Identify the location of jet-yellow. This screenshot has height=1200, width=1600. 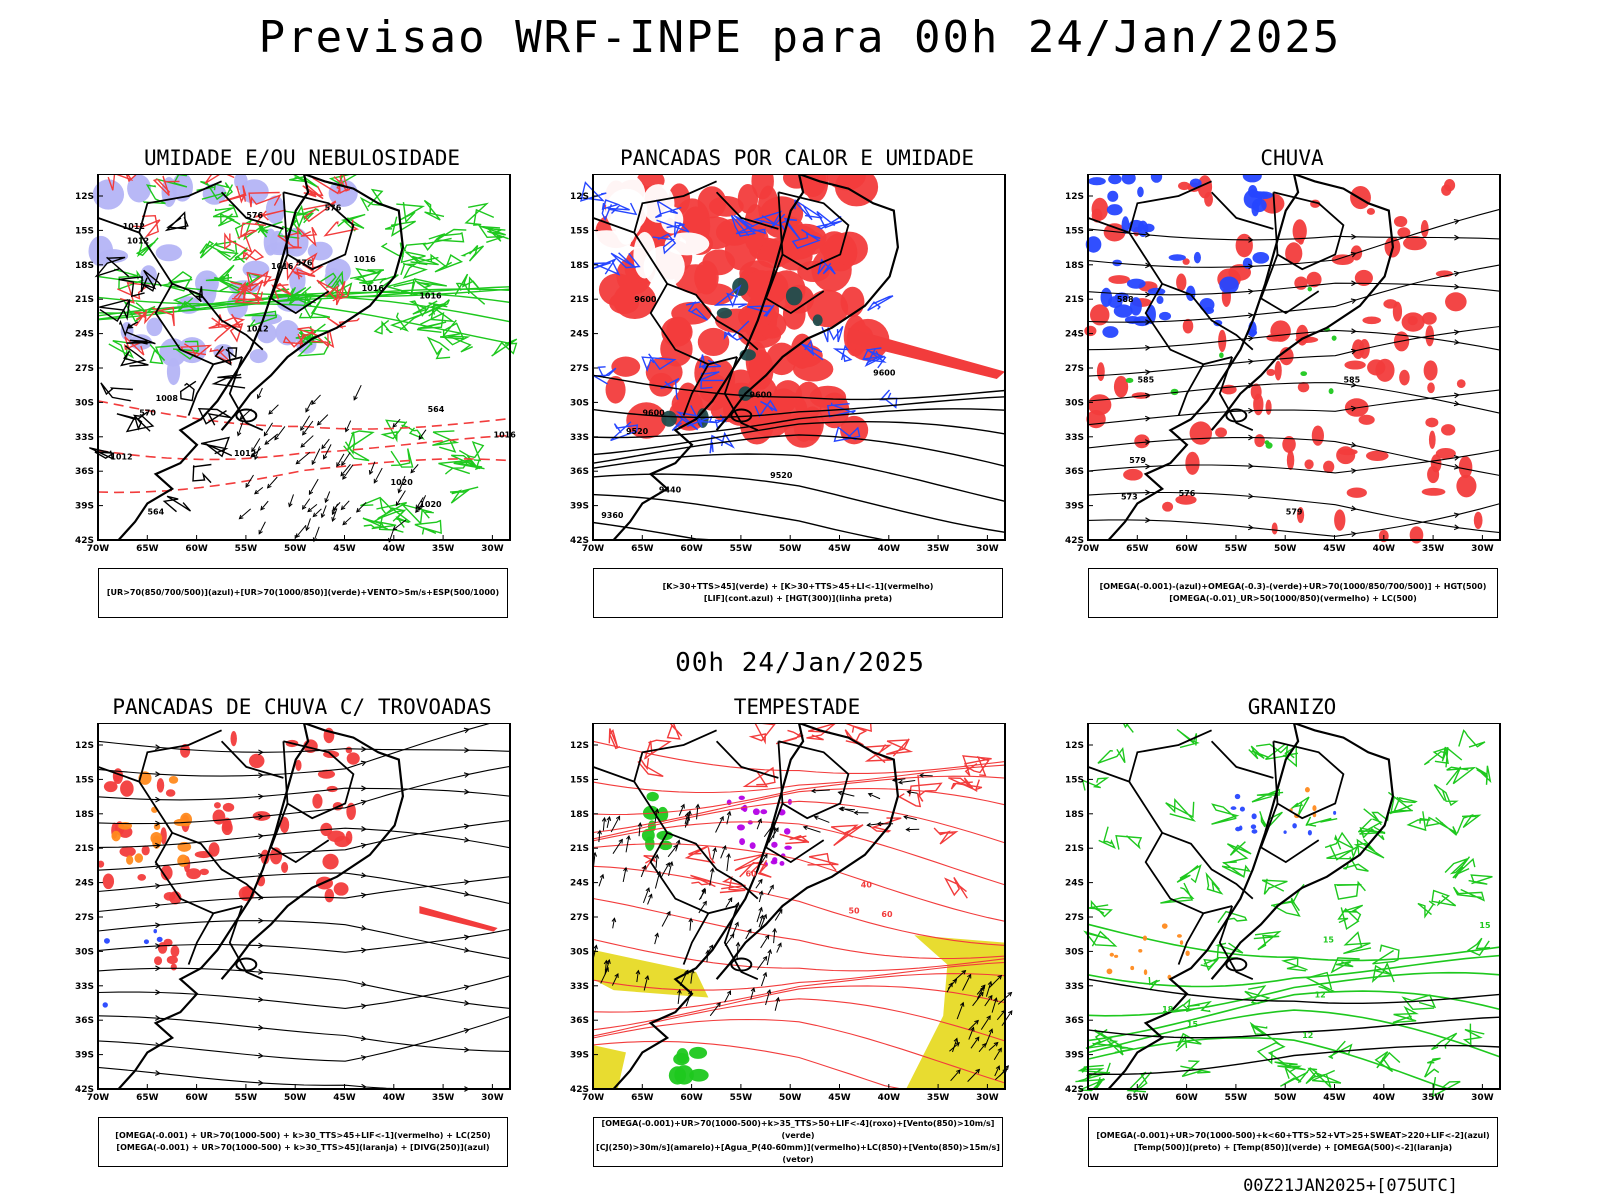
(651, 973).